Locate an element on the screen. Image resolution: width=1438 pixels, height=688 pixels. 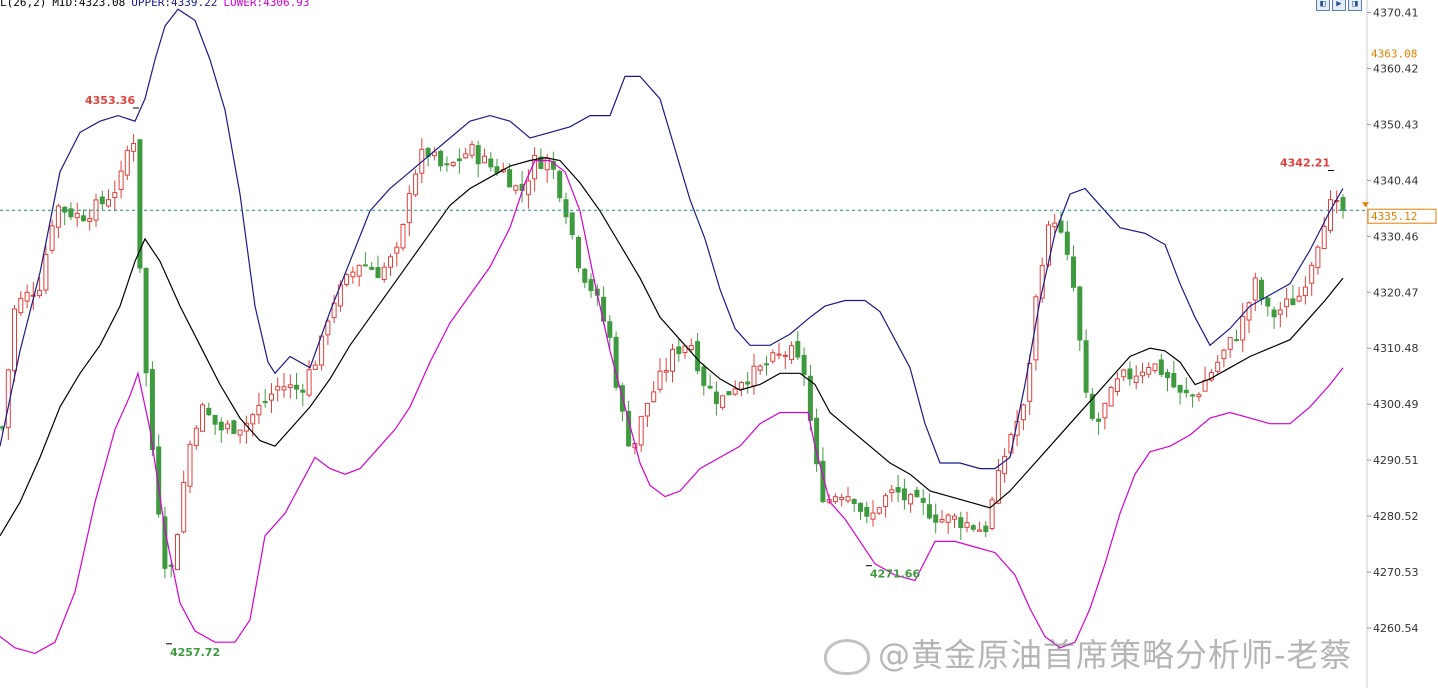
current-price-box is located at coordinates (1402, 216).